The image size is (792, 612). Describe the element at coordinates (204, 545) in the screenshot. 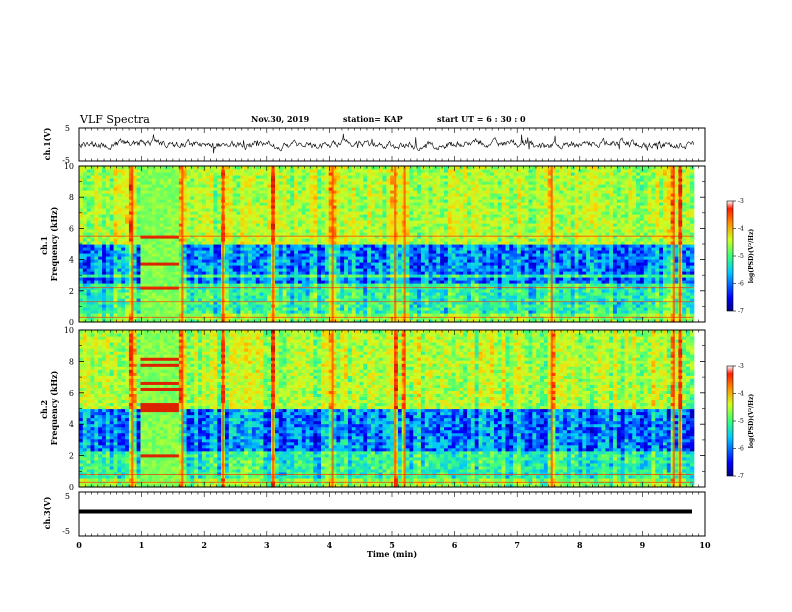

I see `x-tick-label: 2` at that location.